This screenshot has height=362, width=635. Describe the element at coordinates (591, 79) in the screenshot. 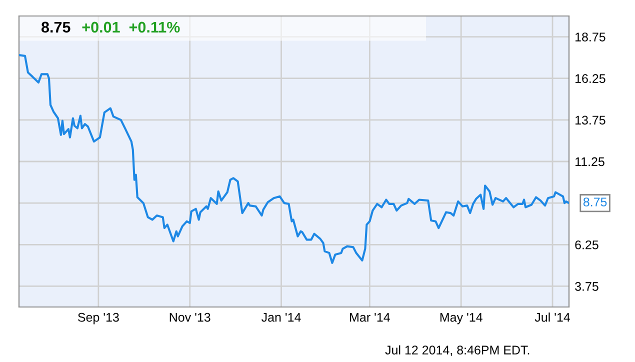

I see `y-tick-label: 16.25` at that location.